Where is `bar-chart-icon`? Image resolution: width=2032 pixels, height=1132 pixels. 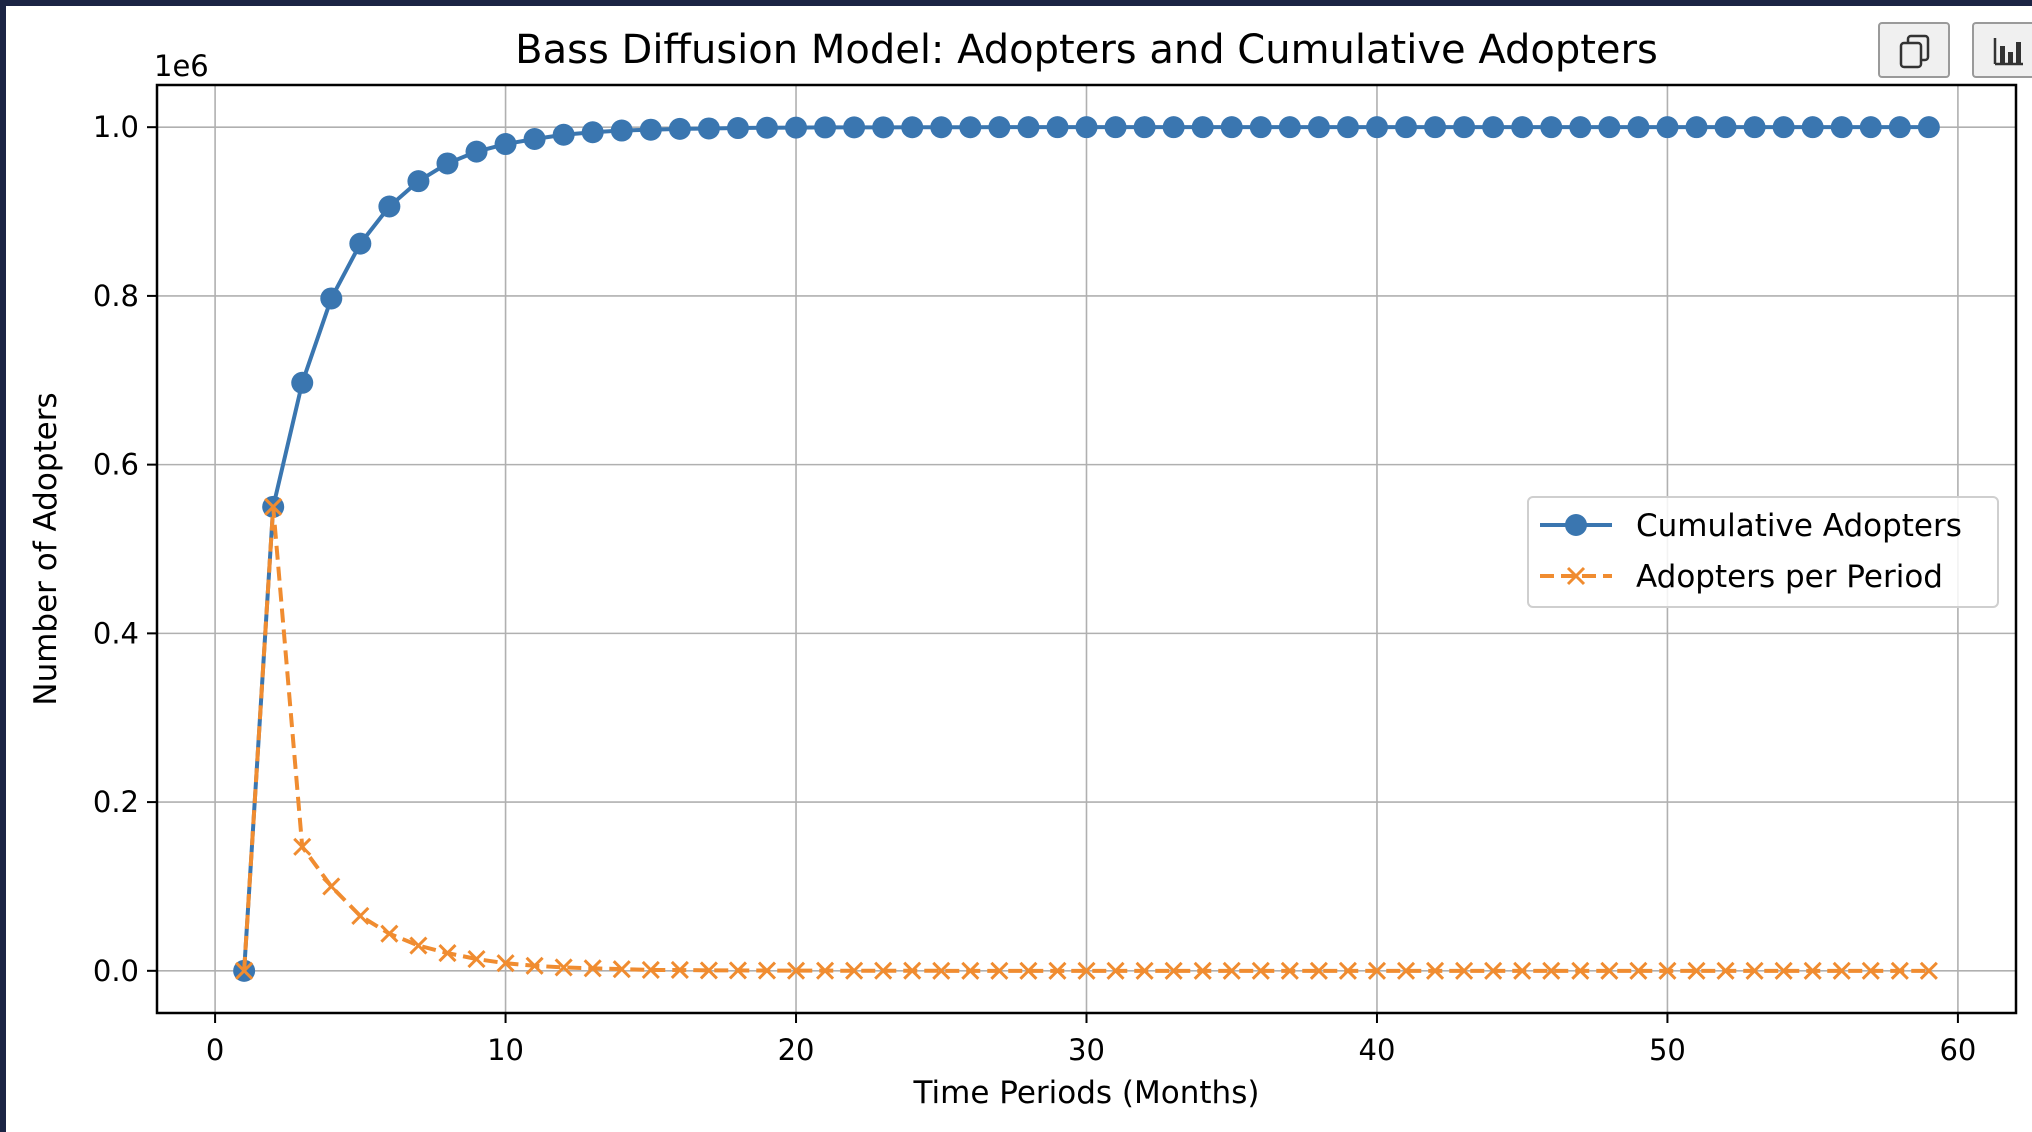 bar-chart-icon is located at coordinates (2008, 52).